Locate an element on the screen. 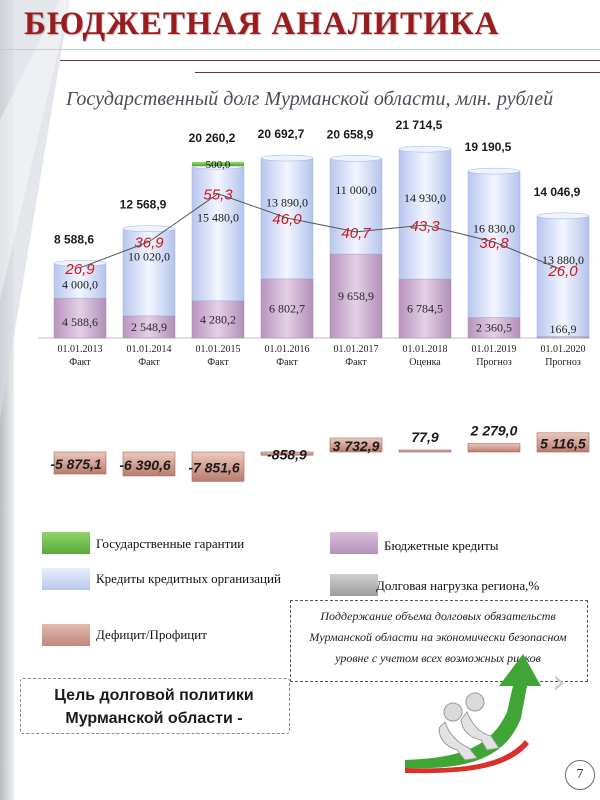 The image size is (600, 800). legend-swatch-deficit is located at coordinates (66, 635).